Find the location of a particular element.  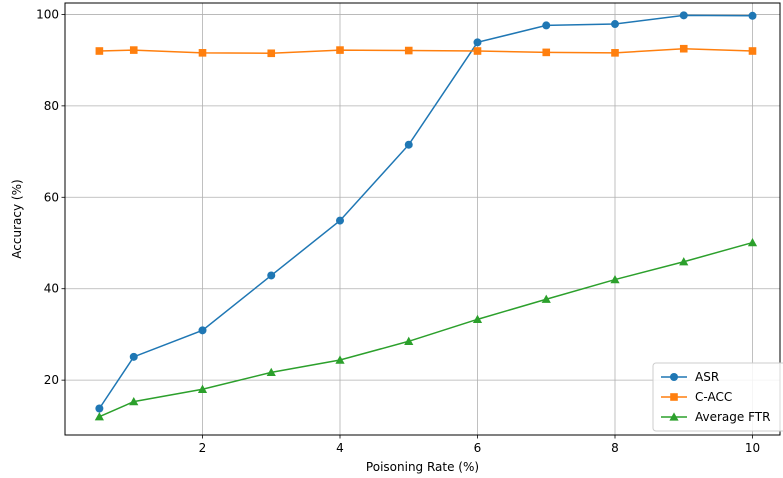

x-tick-label: 8 is located at coordinates (615, 448).